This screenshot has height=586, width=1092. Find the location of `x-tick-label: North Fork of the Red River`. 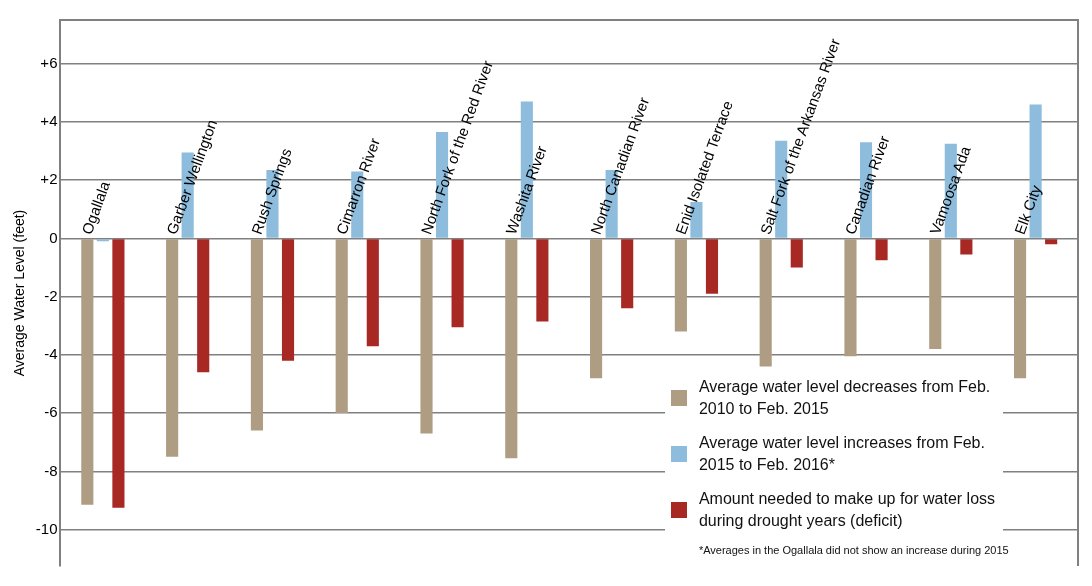

x-tick-label: North Fork of the Red River is located at coordinates (457, 147).